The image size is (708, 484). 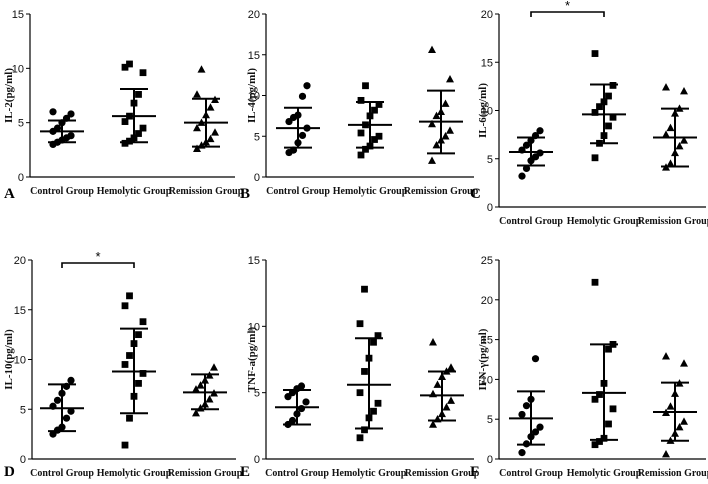 I want to click on y-axis-title: IL-4(pg/ml), so click(x=252, y=95).